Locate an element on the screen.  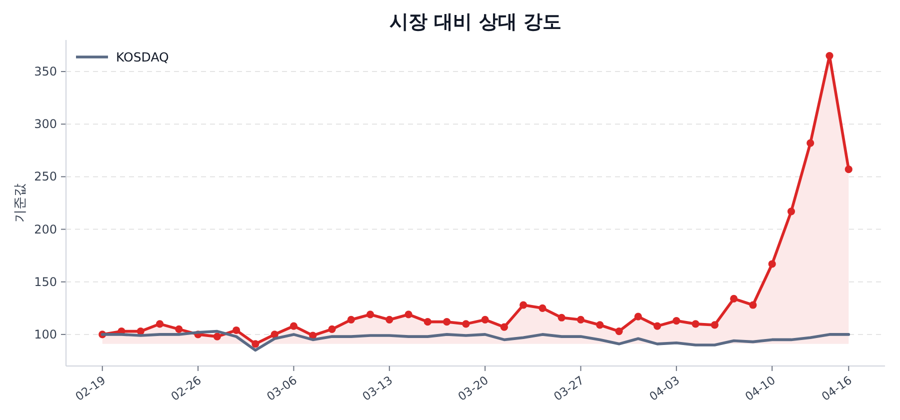
legend-label: KOSDAQ is located at coordinates (143, 57).